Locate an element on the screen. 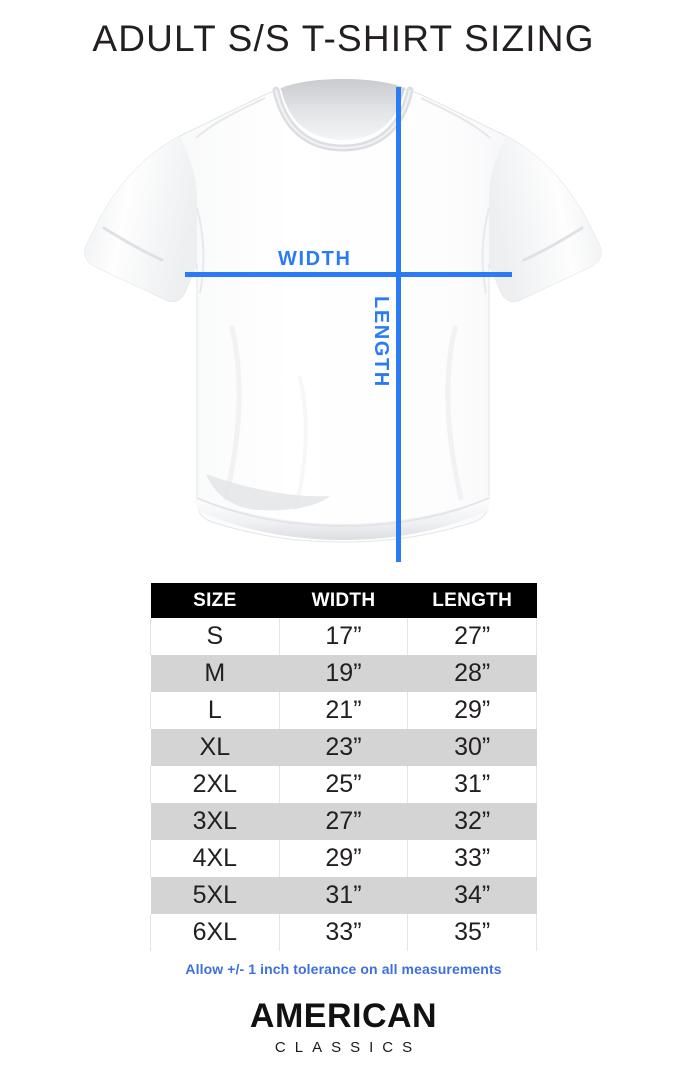 Image resolution: width=687 pixels, height=1080 pixels. tshirt-left-armhole-seam is located at coordinates (200, 250).